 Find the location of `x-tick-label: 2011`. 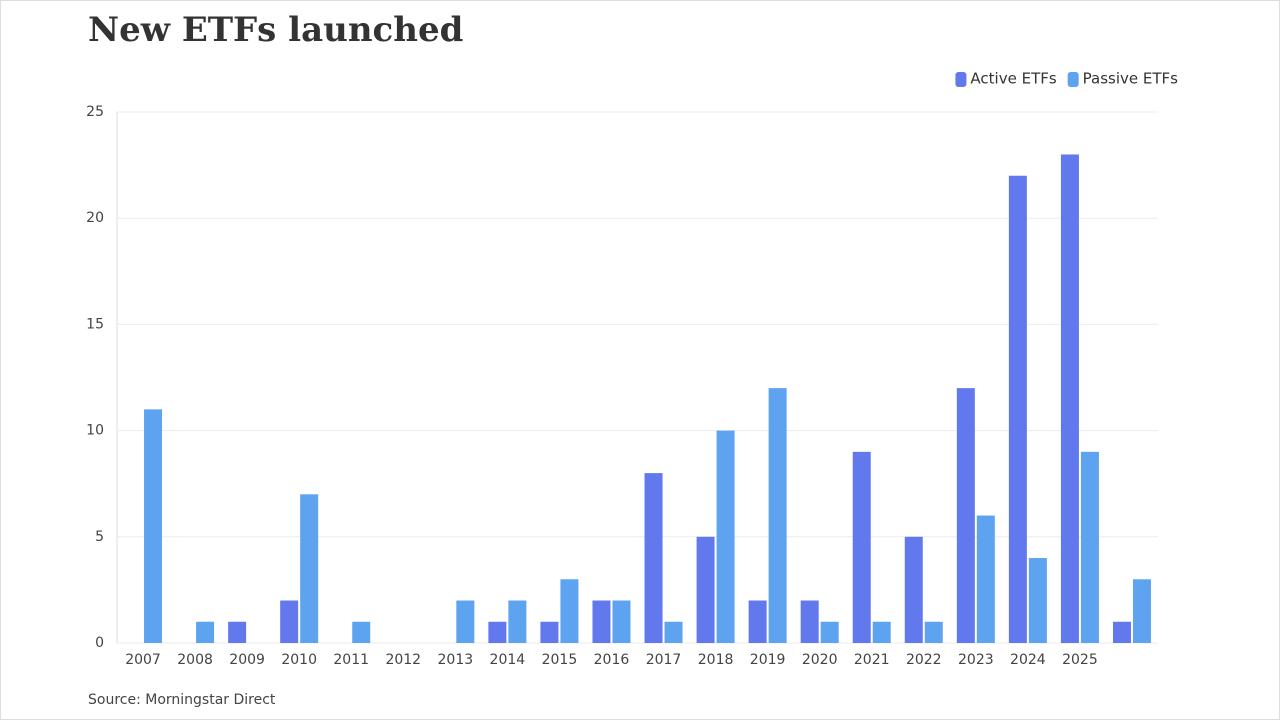

x-tick-label: 2011 is located at coordinates (351, 660).